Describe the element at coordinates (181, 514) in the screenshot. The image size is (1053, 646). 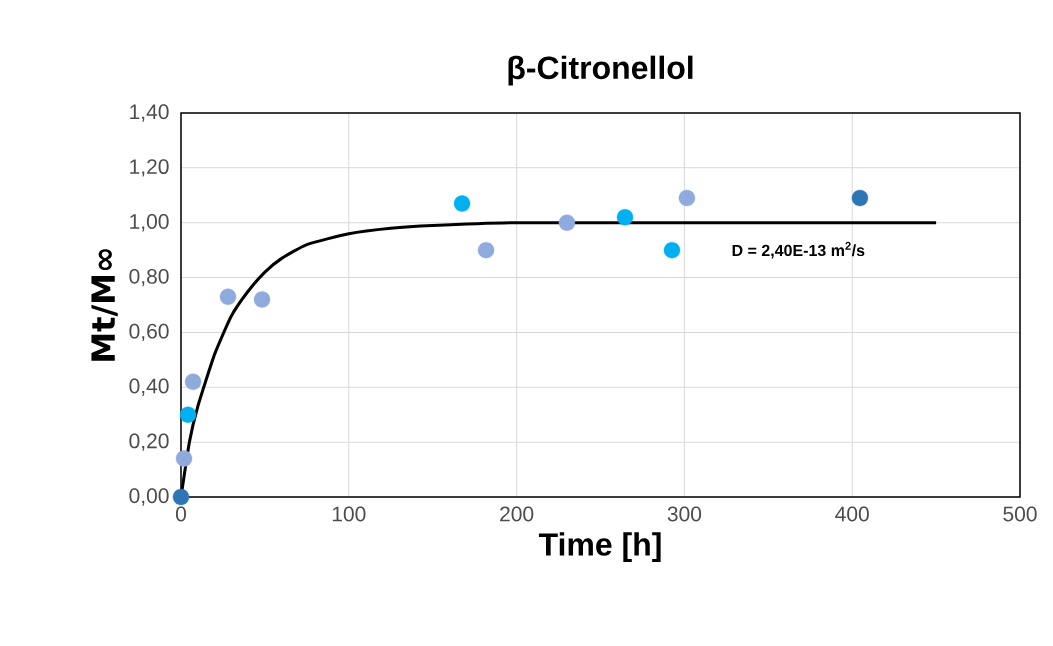
I see `x-tick-label: 0` at that location.